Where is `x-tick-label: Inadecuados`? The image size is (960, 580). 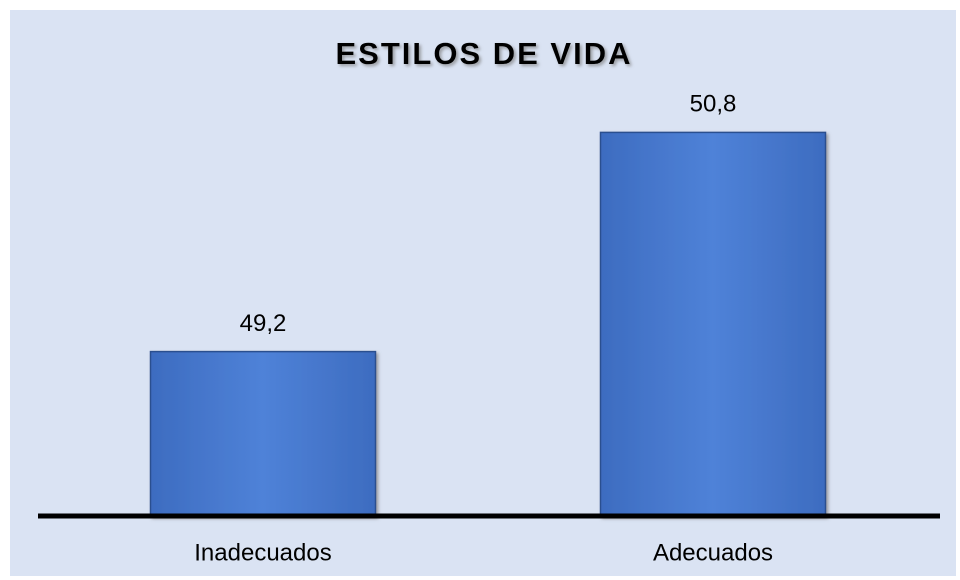 x-tick-label: Inadecuados is located at coordinates (262, 552).